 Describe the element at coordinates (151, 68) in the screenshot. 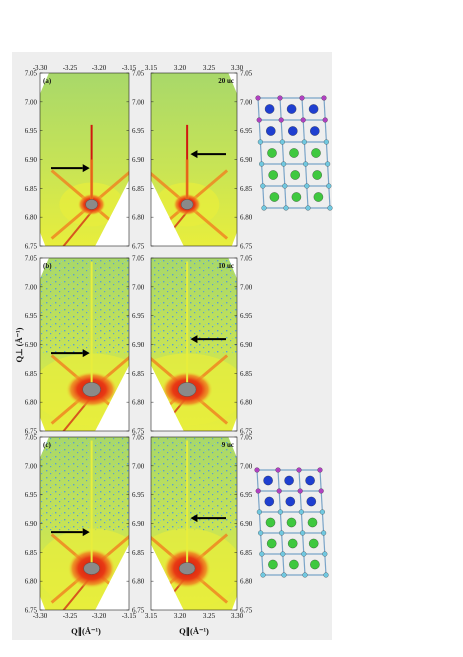

I see `tick-right-top-0: 3.15` at that location.